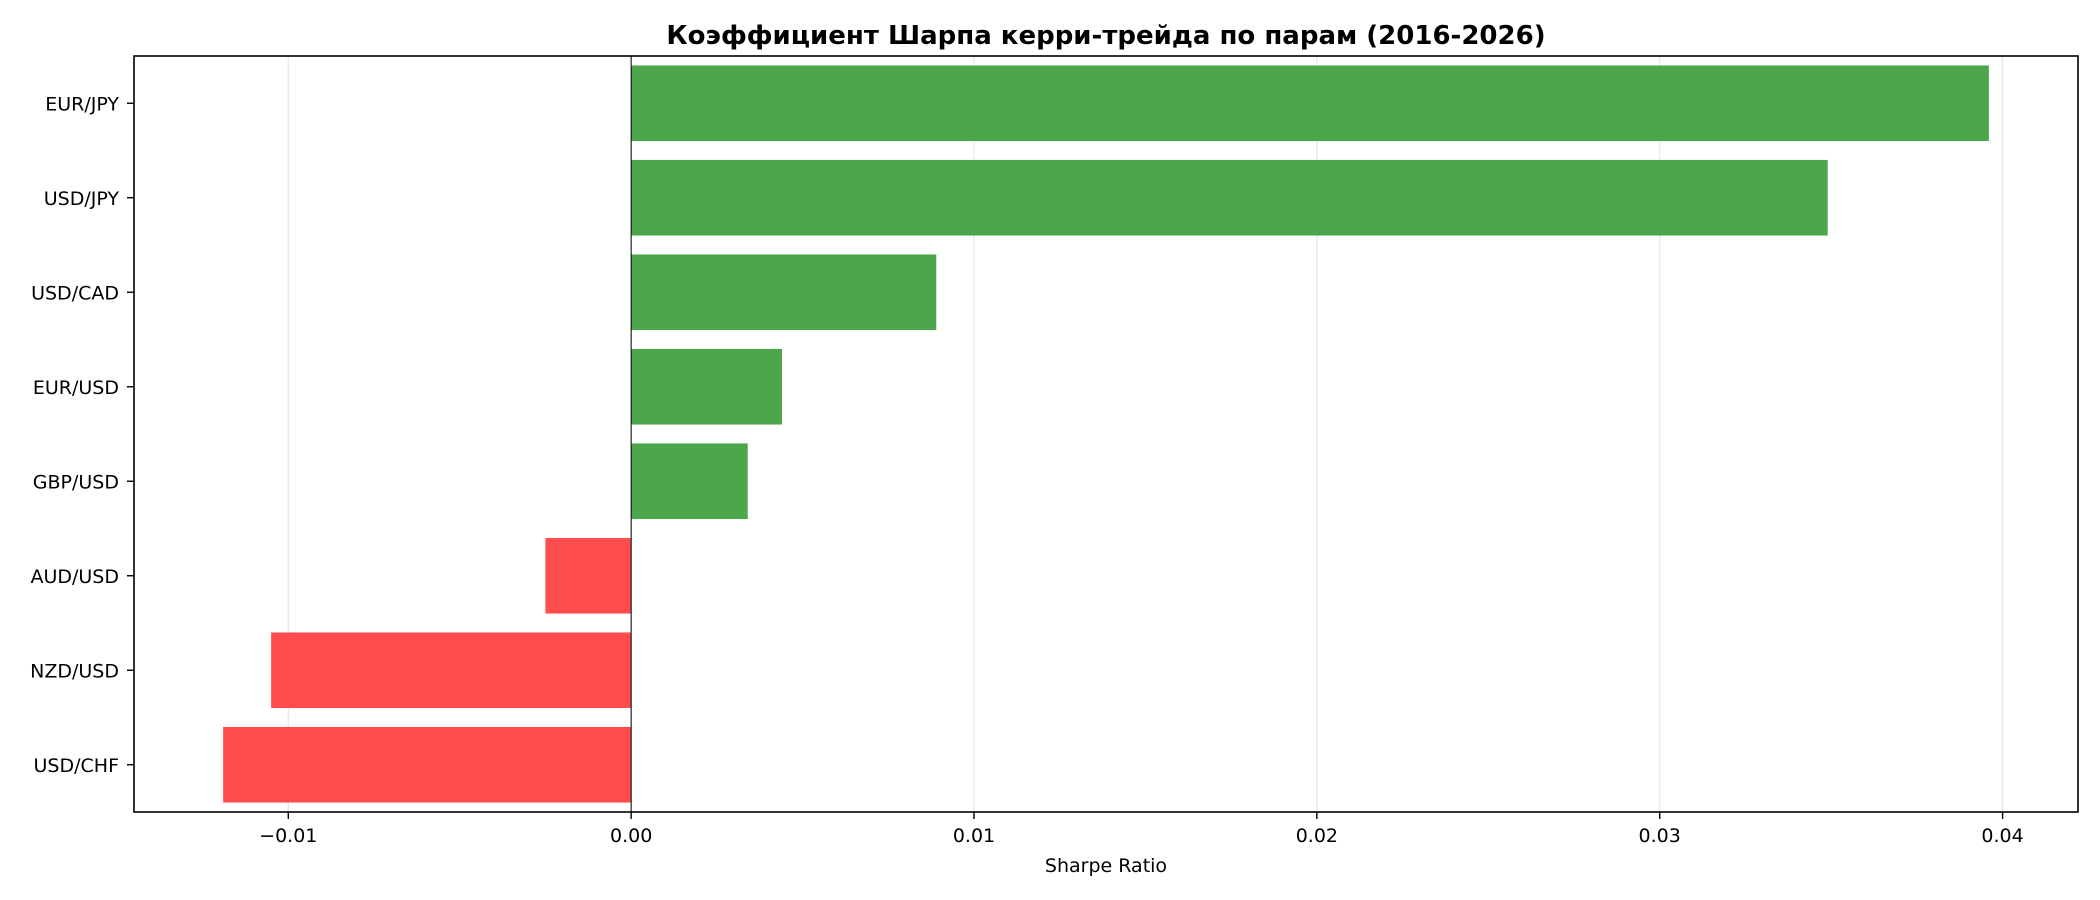 This screenshot has width=2100, height=900. Describe the element at coordinates (784, 292) in the screenshot. I see `bar-usd-cad` at that location.